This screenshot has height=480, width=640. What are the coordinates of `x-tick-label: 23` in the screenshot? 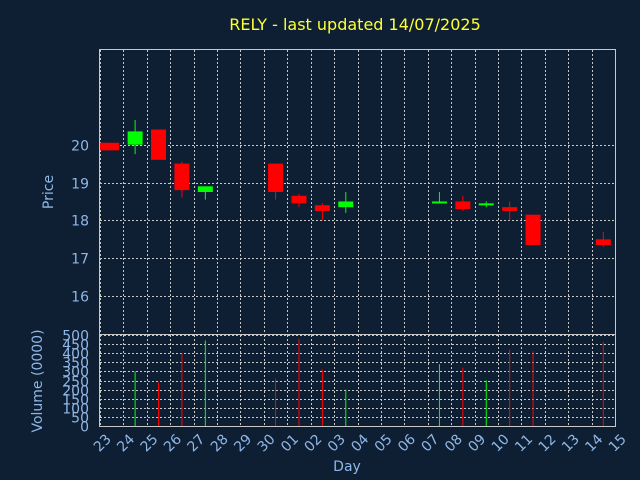 It's located at (103, 443).